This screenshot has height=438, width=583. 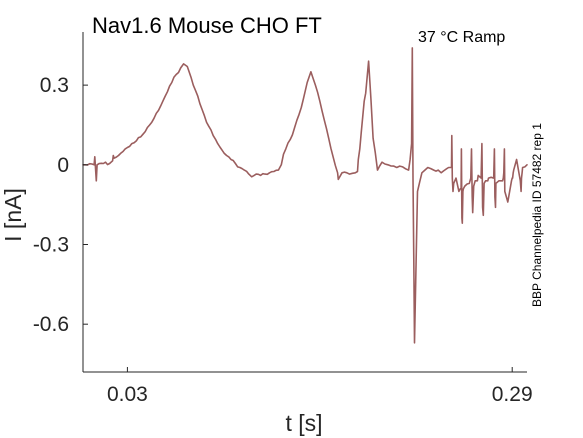 What do you see at coordinates (320, 386) in the screenshot?
I see `x-axis-ticks: 0.03 0.29` at bounding box center [320, 386].